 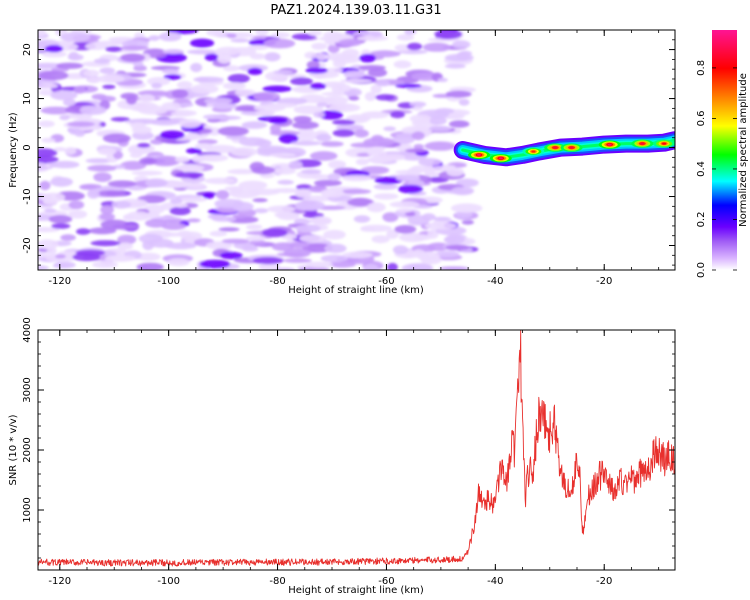 I want to click on x-tick-label: -40, so click(x=495, y=581).